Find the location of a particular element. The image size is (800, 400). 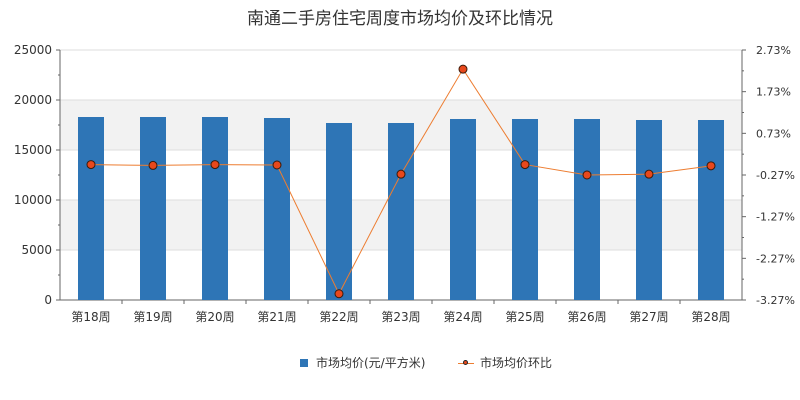

legend-line-swatch is located at coordinates (466, 363).